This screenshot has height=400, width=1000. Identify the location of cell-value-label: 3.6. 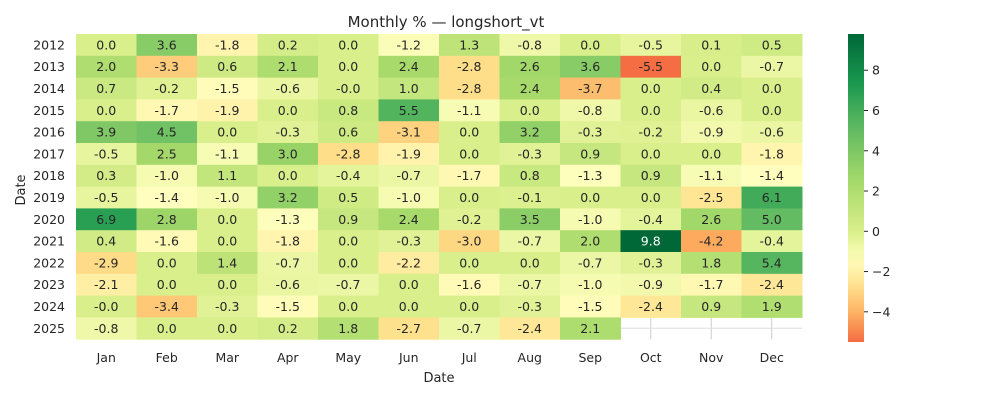
(590, 66).